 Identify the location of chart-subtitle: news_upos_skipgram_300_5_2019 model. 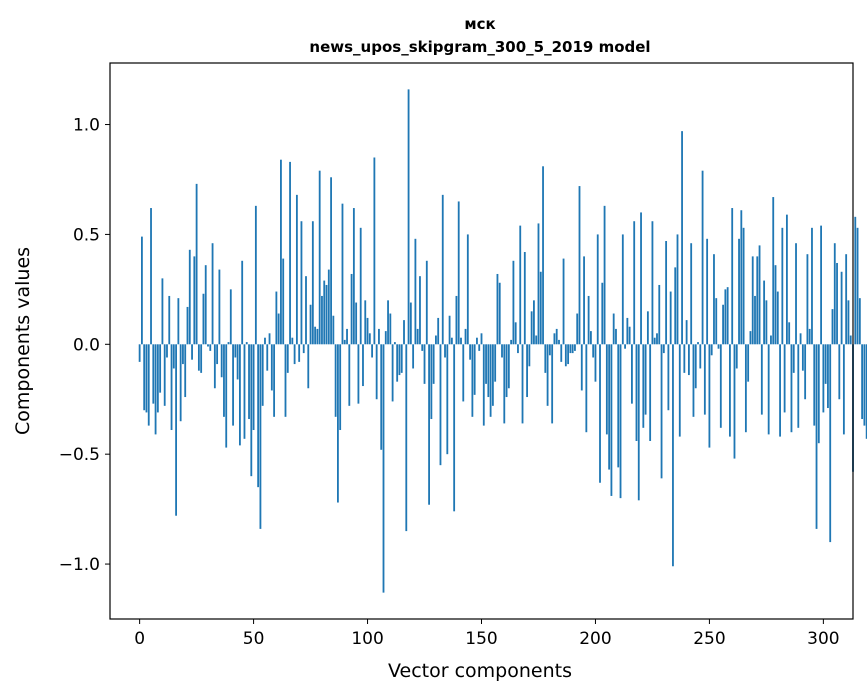
(479, 47).